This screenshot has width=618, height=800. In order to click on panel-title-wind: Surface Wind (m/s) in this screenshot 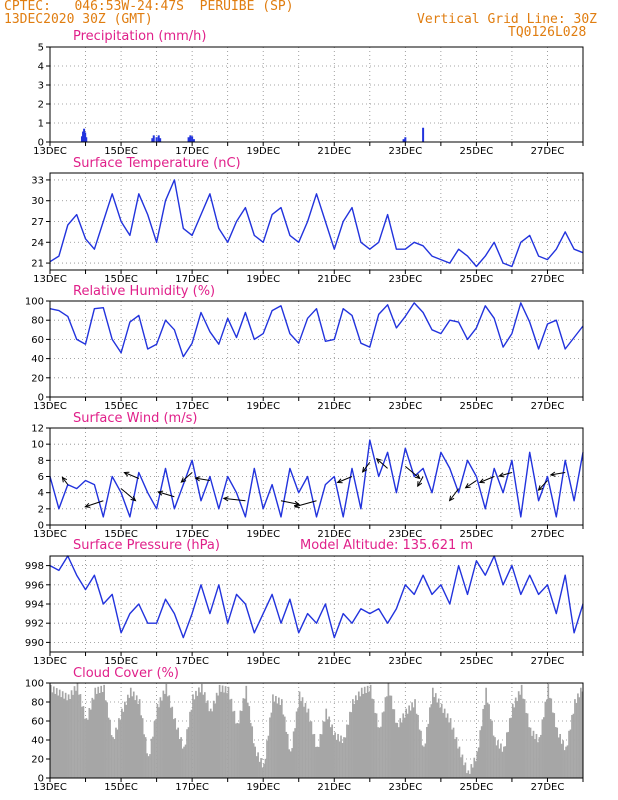, I will do `click(135, 418)`.